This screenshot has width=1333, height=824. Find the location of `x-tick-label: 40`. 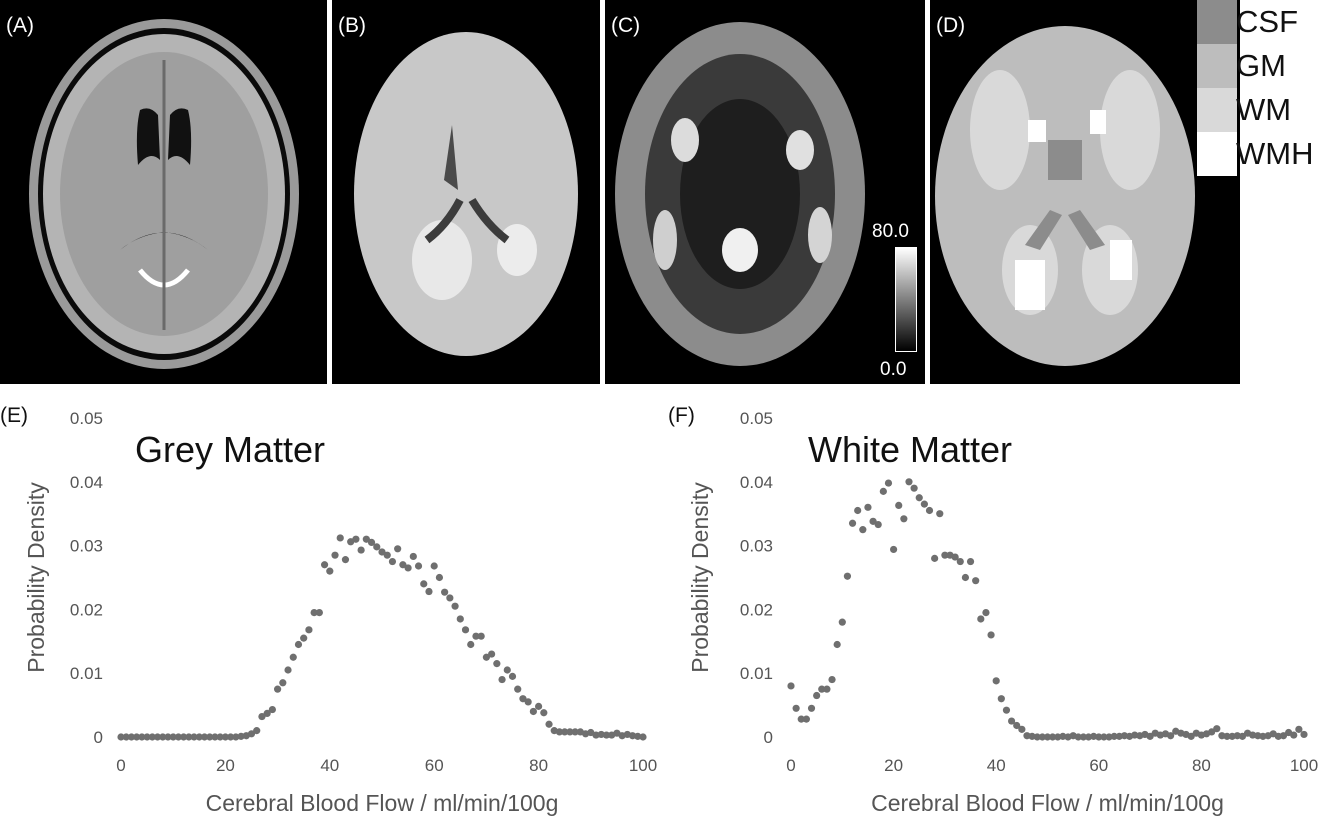

x-tick-label: 40 is located at coordinates (996, 765).